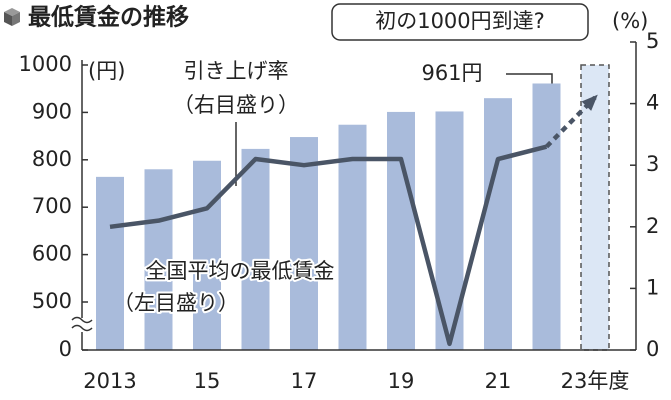 The height and width of the screenshot is (400, 671). I want to click on y-tick-label: 0, so click(65, 349).